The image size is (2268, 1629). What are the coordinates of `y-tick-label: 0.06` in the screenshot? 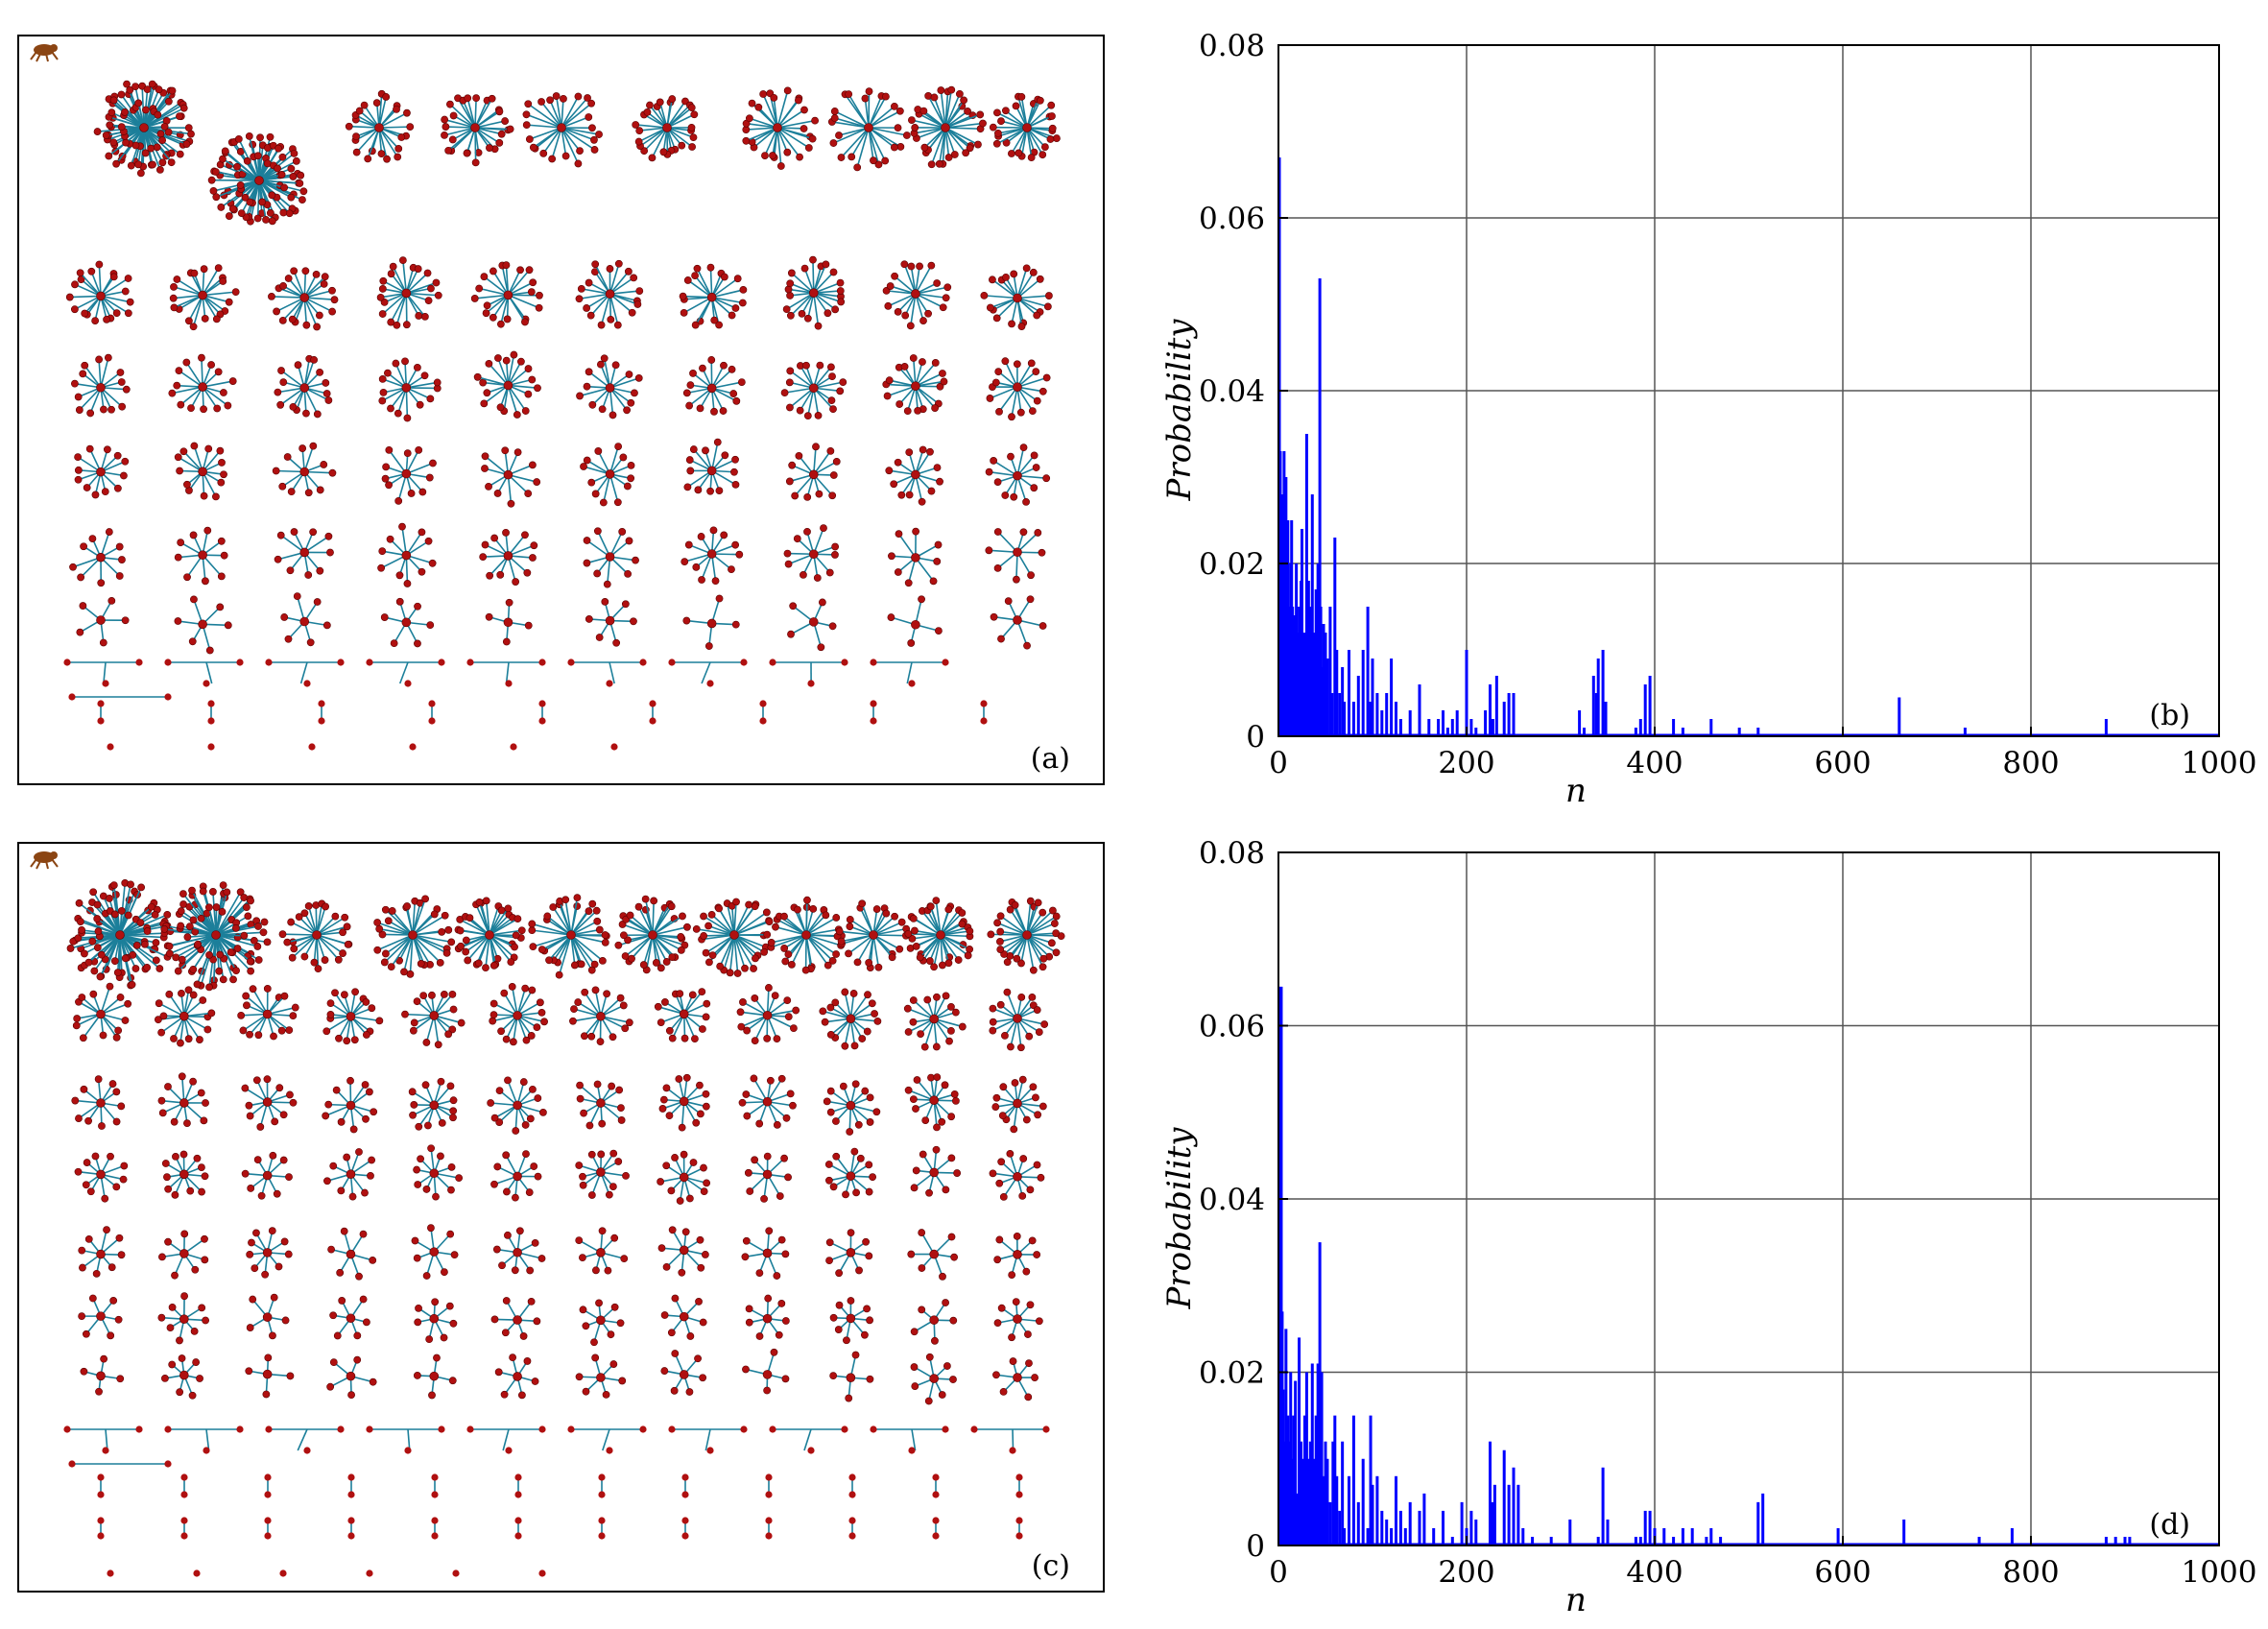 It's located at (1232, 219).